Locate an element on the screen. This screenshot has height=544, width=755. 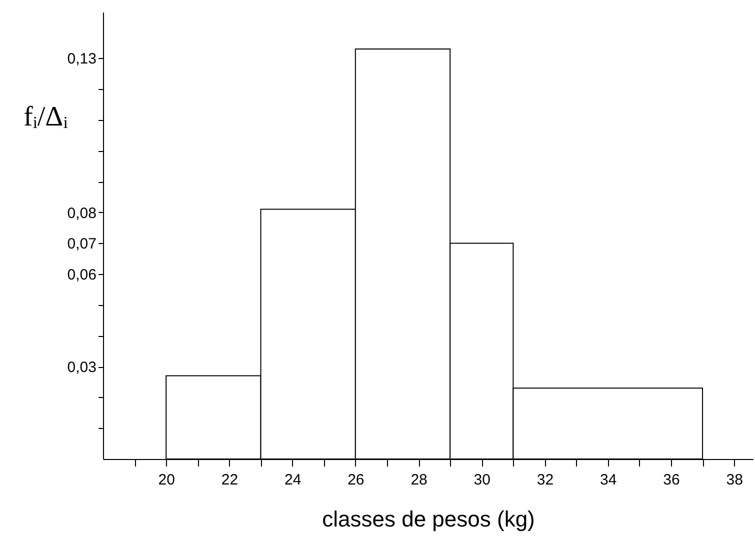
x-tick-label: 22 is located at coordinates (229, 480).